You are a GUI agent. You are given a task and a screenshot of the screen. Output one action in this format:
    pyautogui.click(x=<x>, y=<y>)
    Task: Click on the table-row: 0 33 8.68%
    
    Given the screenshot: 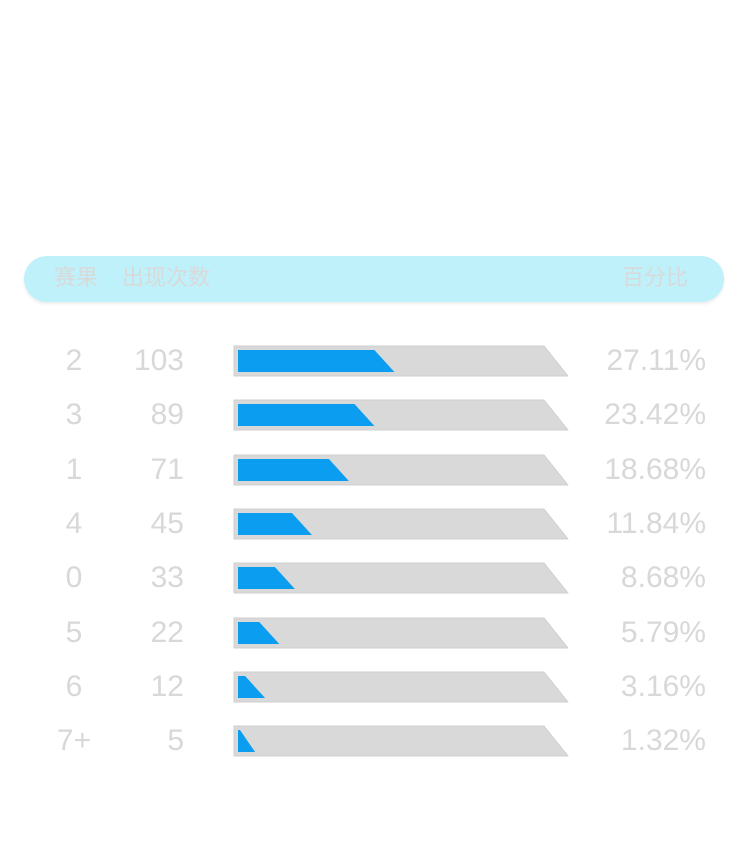 What is the action you would take?
    pyautogui.click(x=375, y=578)
    